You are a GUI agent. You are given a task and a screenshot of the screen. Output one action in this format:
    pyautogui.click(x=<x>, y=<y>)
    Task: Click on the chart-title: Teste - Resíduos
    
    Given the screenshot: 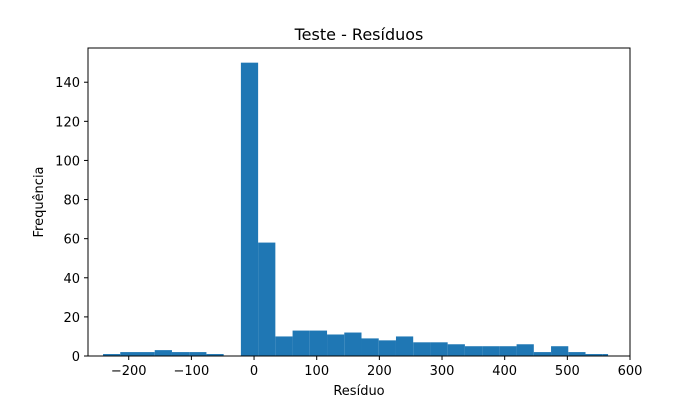 What is the action you would take?
    pyautogui.click(x=359, y=34)
    